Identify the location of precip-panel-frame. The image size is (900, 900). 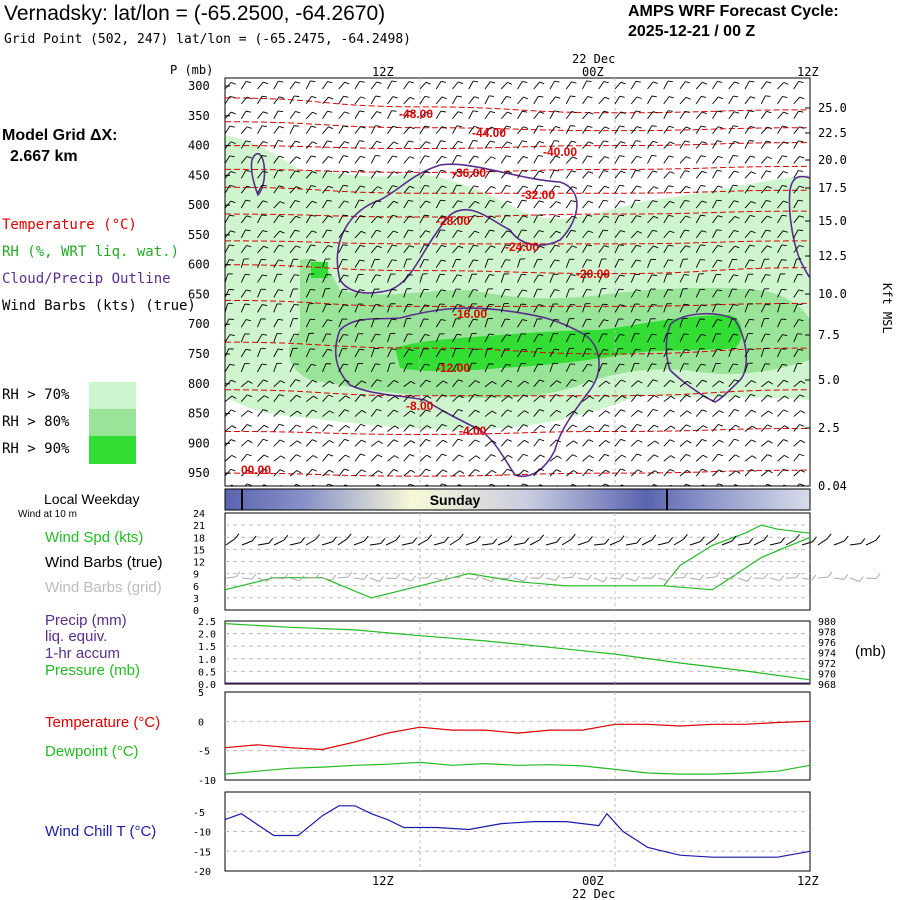
(517, 652).